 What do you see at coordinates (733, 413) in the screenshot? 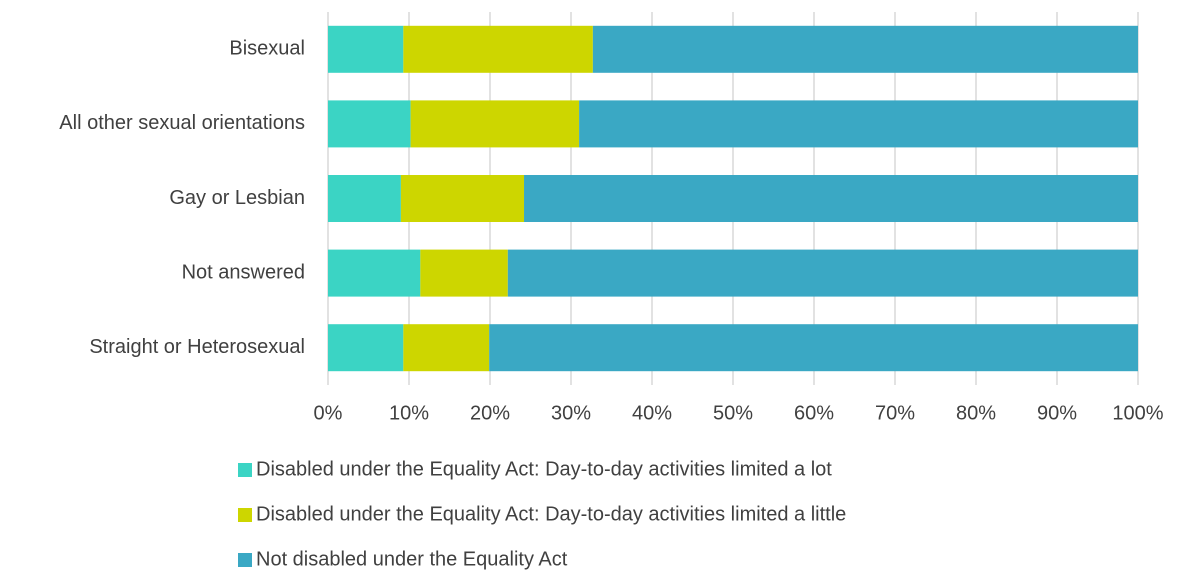
I see `x-tick-label: 50%` at bounding box center [733, 413].